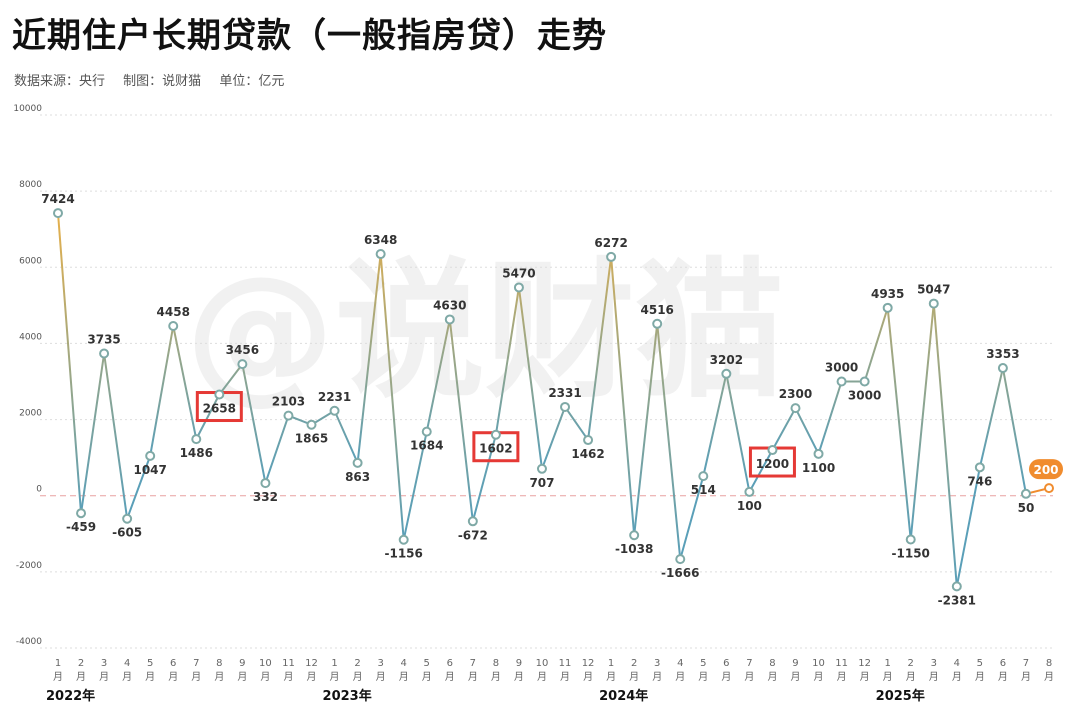 The height and width of the screenshot is (720, 1080). I want to click on data-label: 707, so click(541, 483).